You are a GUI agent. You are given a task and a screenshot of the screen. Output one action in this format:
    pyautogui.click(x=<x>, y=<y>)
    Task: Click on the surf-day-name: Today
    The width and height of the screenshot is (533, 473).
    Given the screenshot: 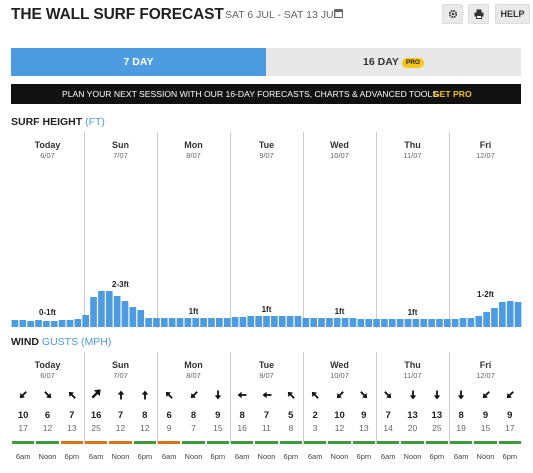 What is the action you would take?
    pyautogui.click(x=47, y=145)
    